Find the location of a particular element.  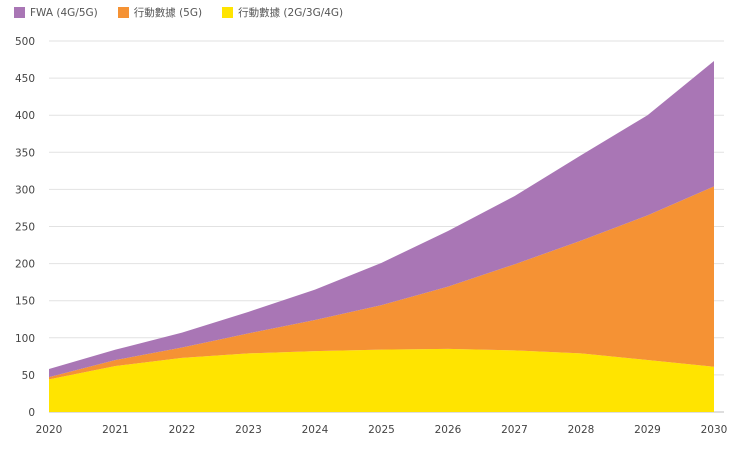

x-tick-label: 2021 is located at coordinates (115, 430).